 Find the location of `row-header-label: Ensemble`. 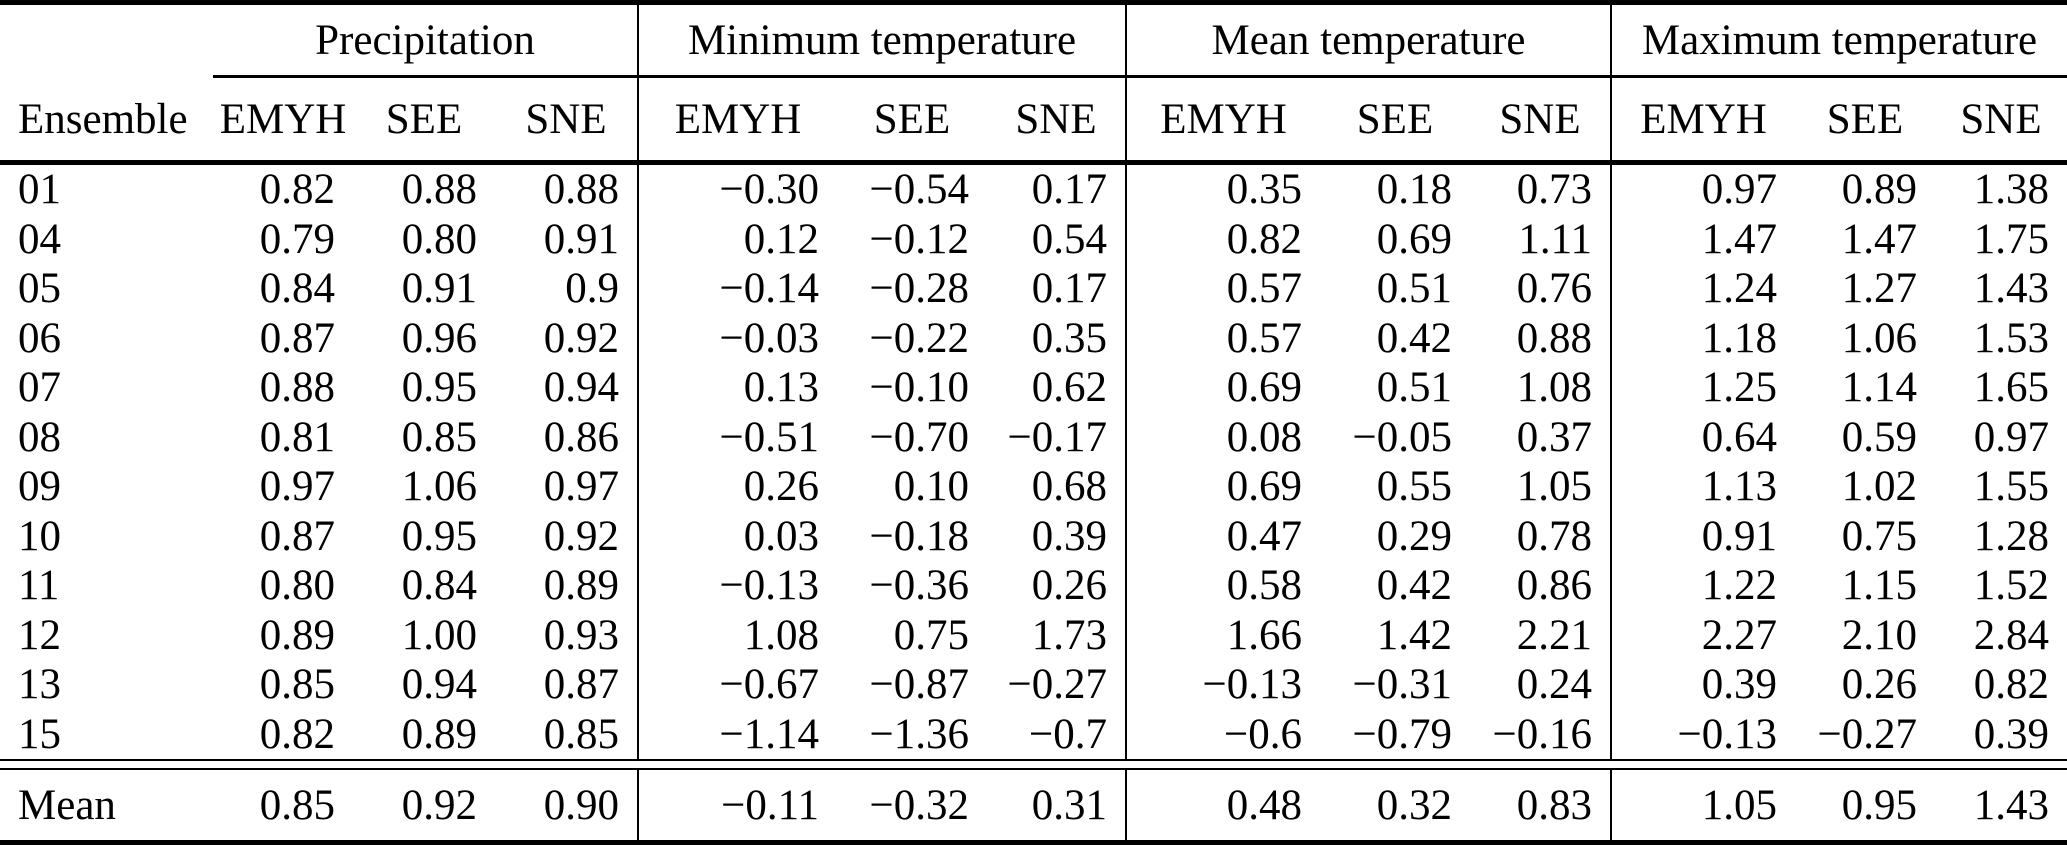

row-header-label: Ensemble is located at coordinates (103, 119).